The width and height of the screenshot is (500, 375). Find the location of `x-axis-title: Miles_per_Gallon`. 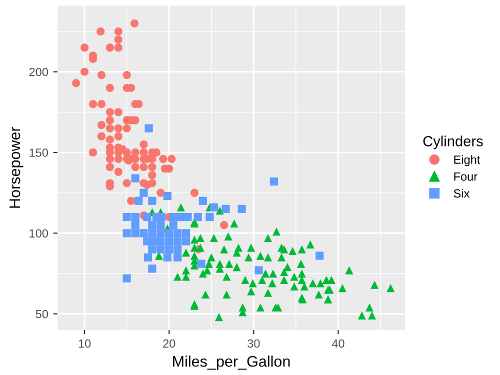

x-axis-title: Miles_per_Gallon is located at coordinates (231, 363).